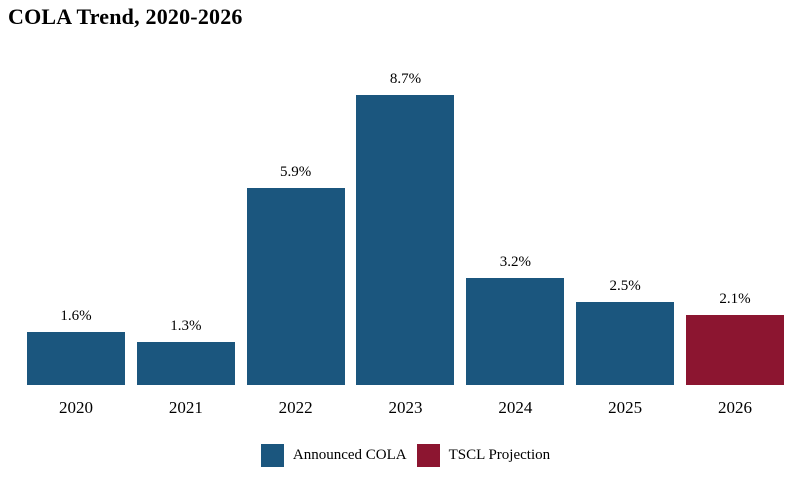 This screenshot has height=482, width=811. What do you see at coordinates (349, 455) in the screenshot?
I see `legend-label-announced: Announced COLA` at bounding box center [349, 455].